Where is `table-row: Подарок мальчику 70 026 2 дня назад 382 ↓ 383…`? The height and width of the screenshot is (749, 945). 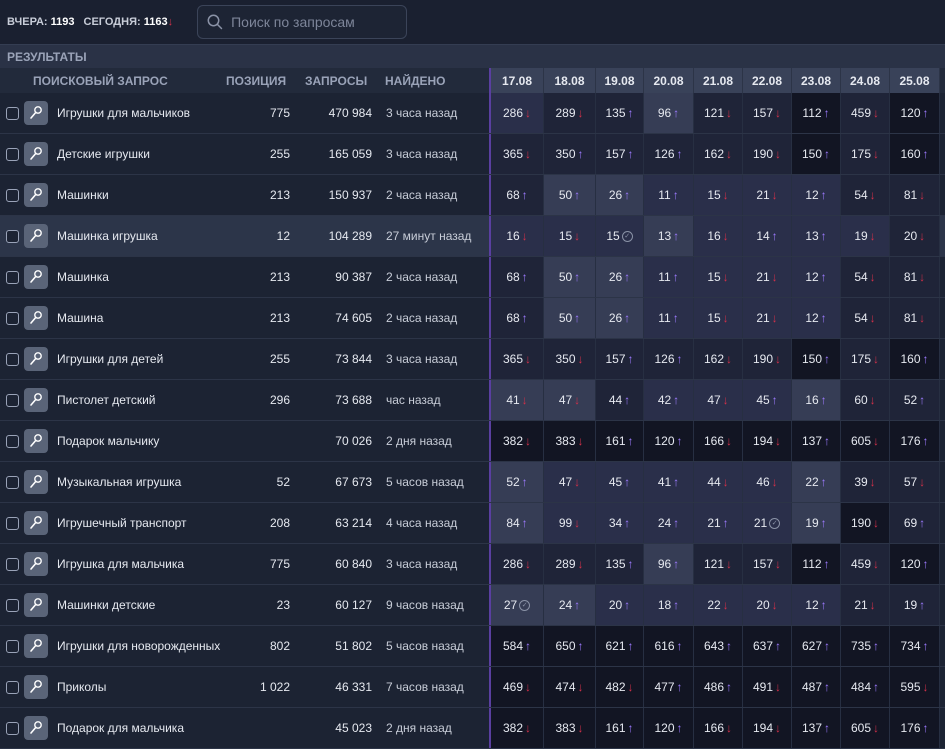
table-row: Подарок мальчику 70 026 2 дня назад 382 ↓ 383… is located at coordinates (472, 441).